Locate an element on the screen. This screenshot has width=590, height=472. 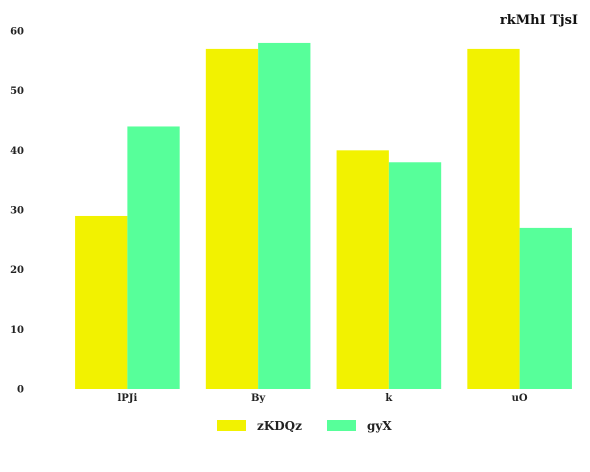
legend: zKDQz gyX is located at coordinates (304, 426).